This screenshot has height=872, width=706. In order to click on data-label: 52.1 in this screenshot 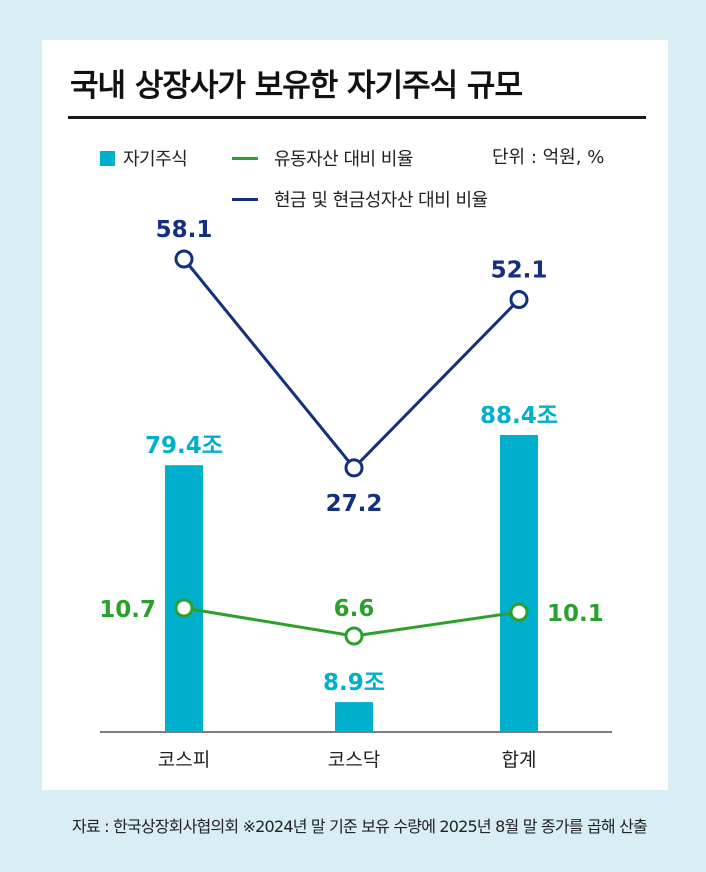, I will do `click(519, 271)`.